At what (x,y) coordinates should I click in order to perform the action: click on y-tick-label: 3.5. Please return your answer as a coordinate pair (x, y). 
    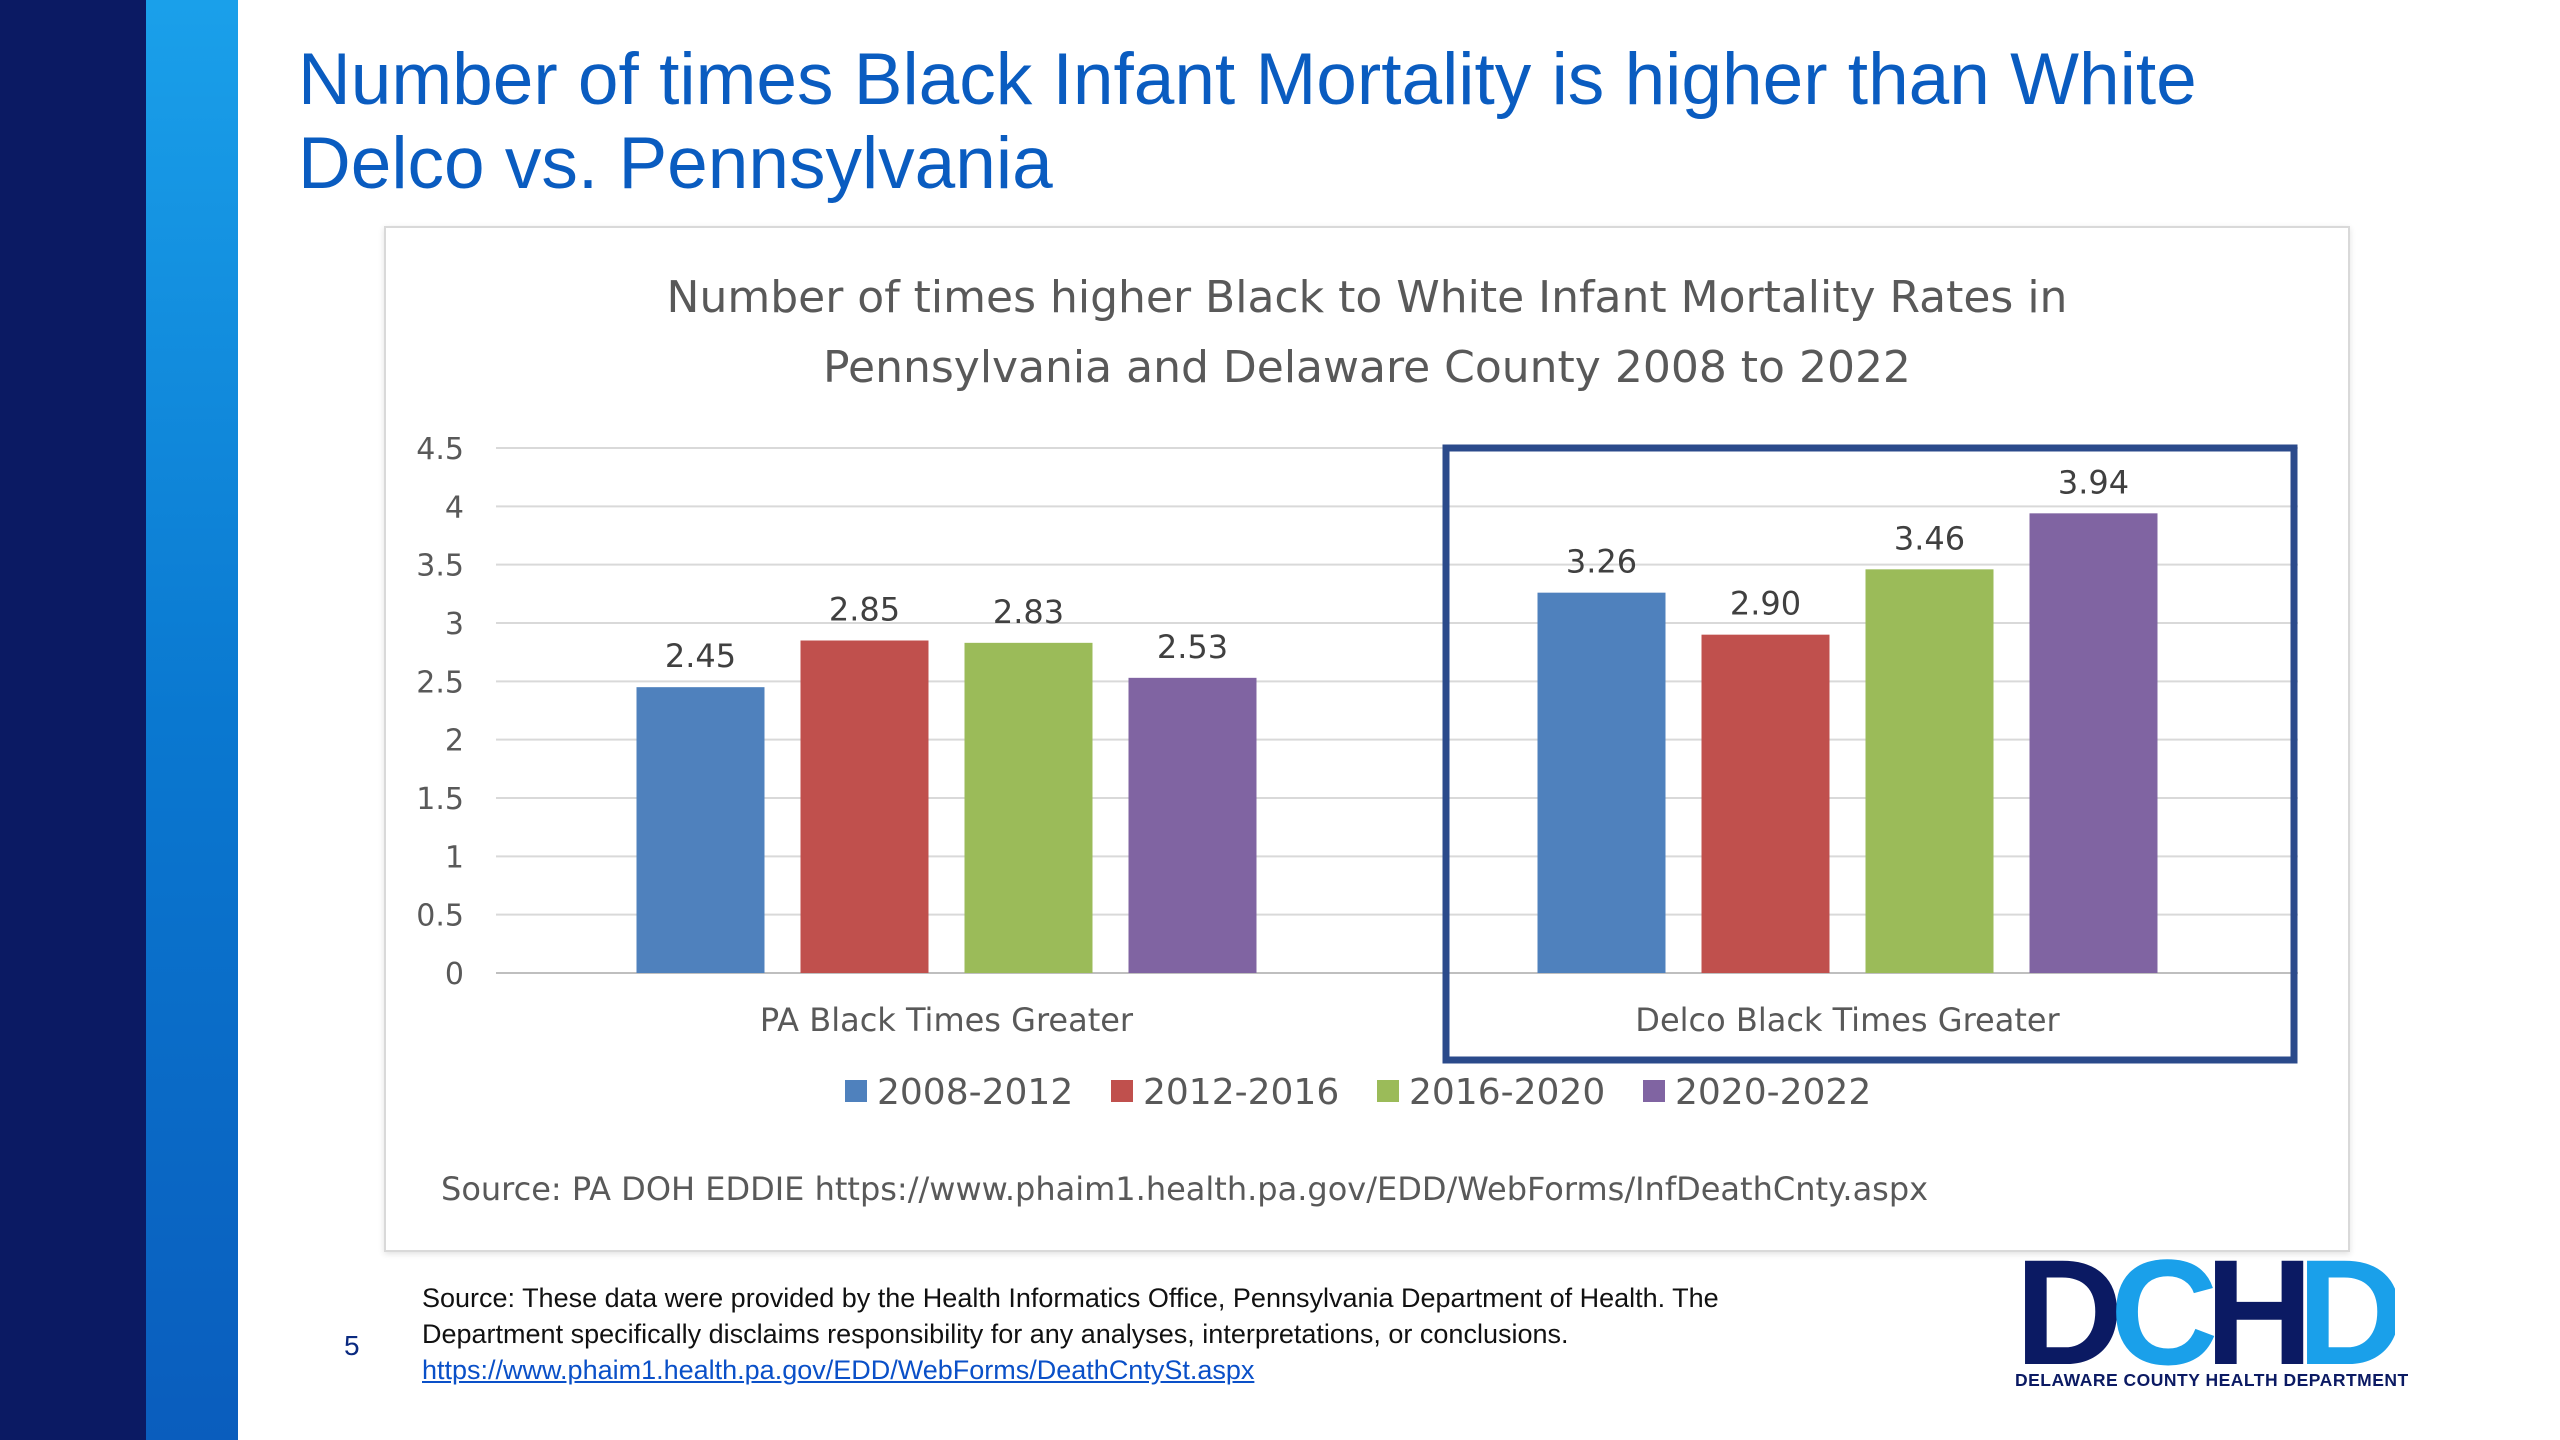
    Looking at the image, I should click on (440, 566).